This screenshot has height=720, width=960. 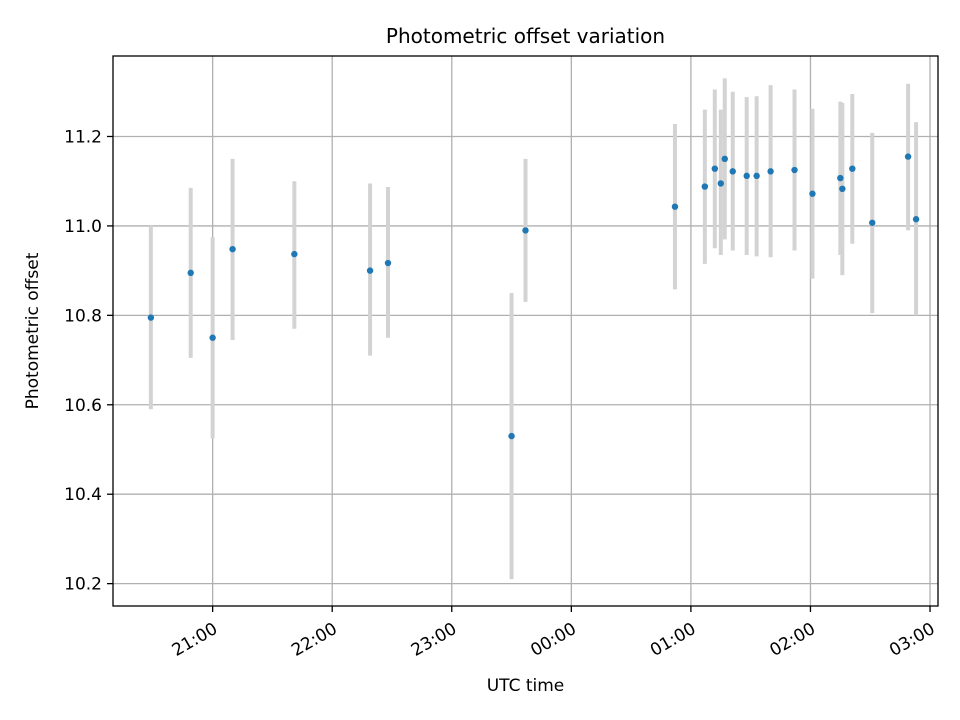 What do you see at coordinates (525, 36) in the screenshot?
I see `chart-title: Photometric offset variation` at bounding box center [525, 36].